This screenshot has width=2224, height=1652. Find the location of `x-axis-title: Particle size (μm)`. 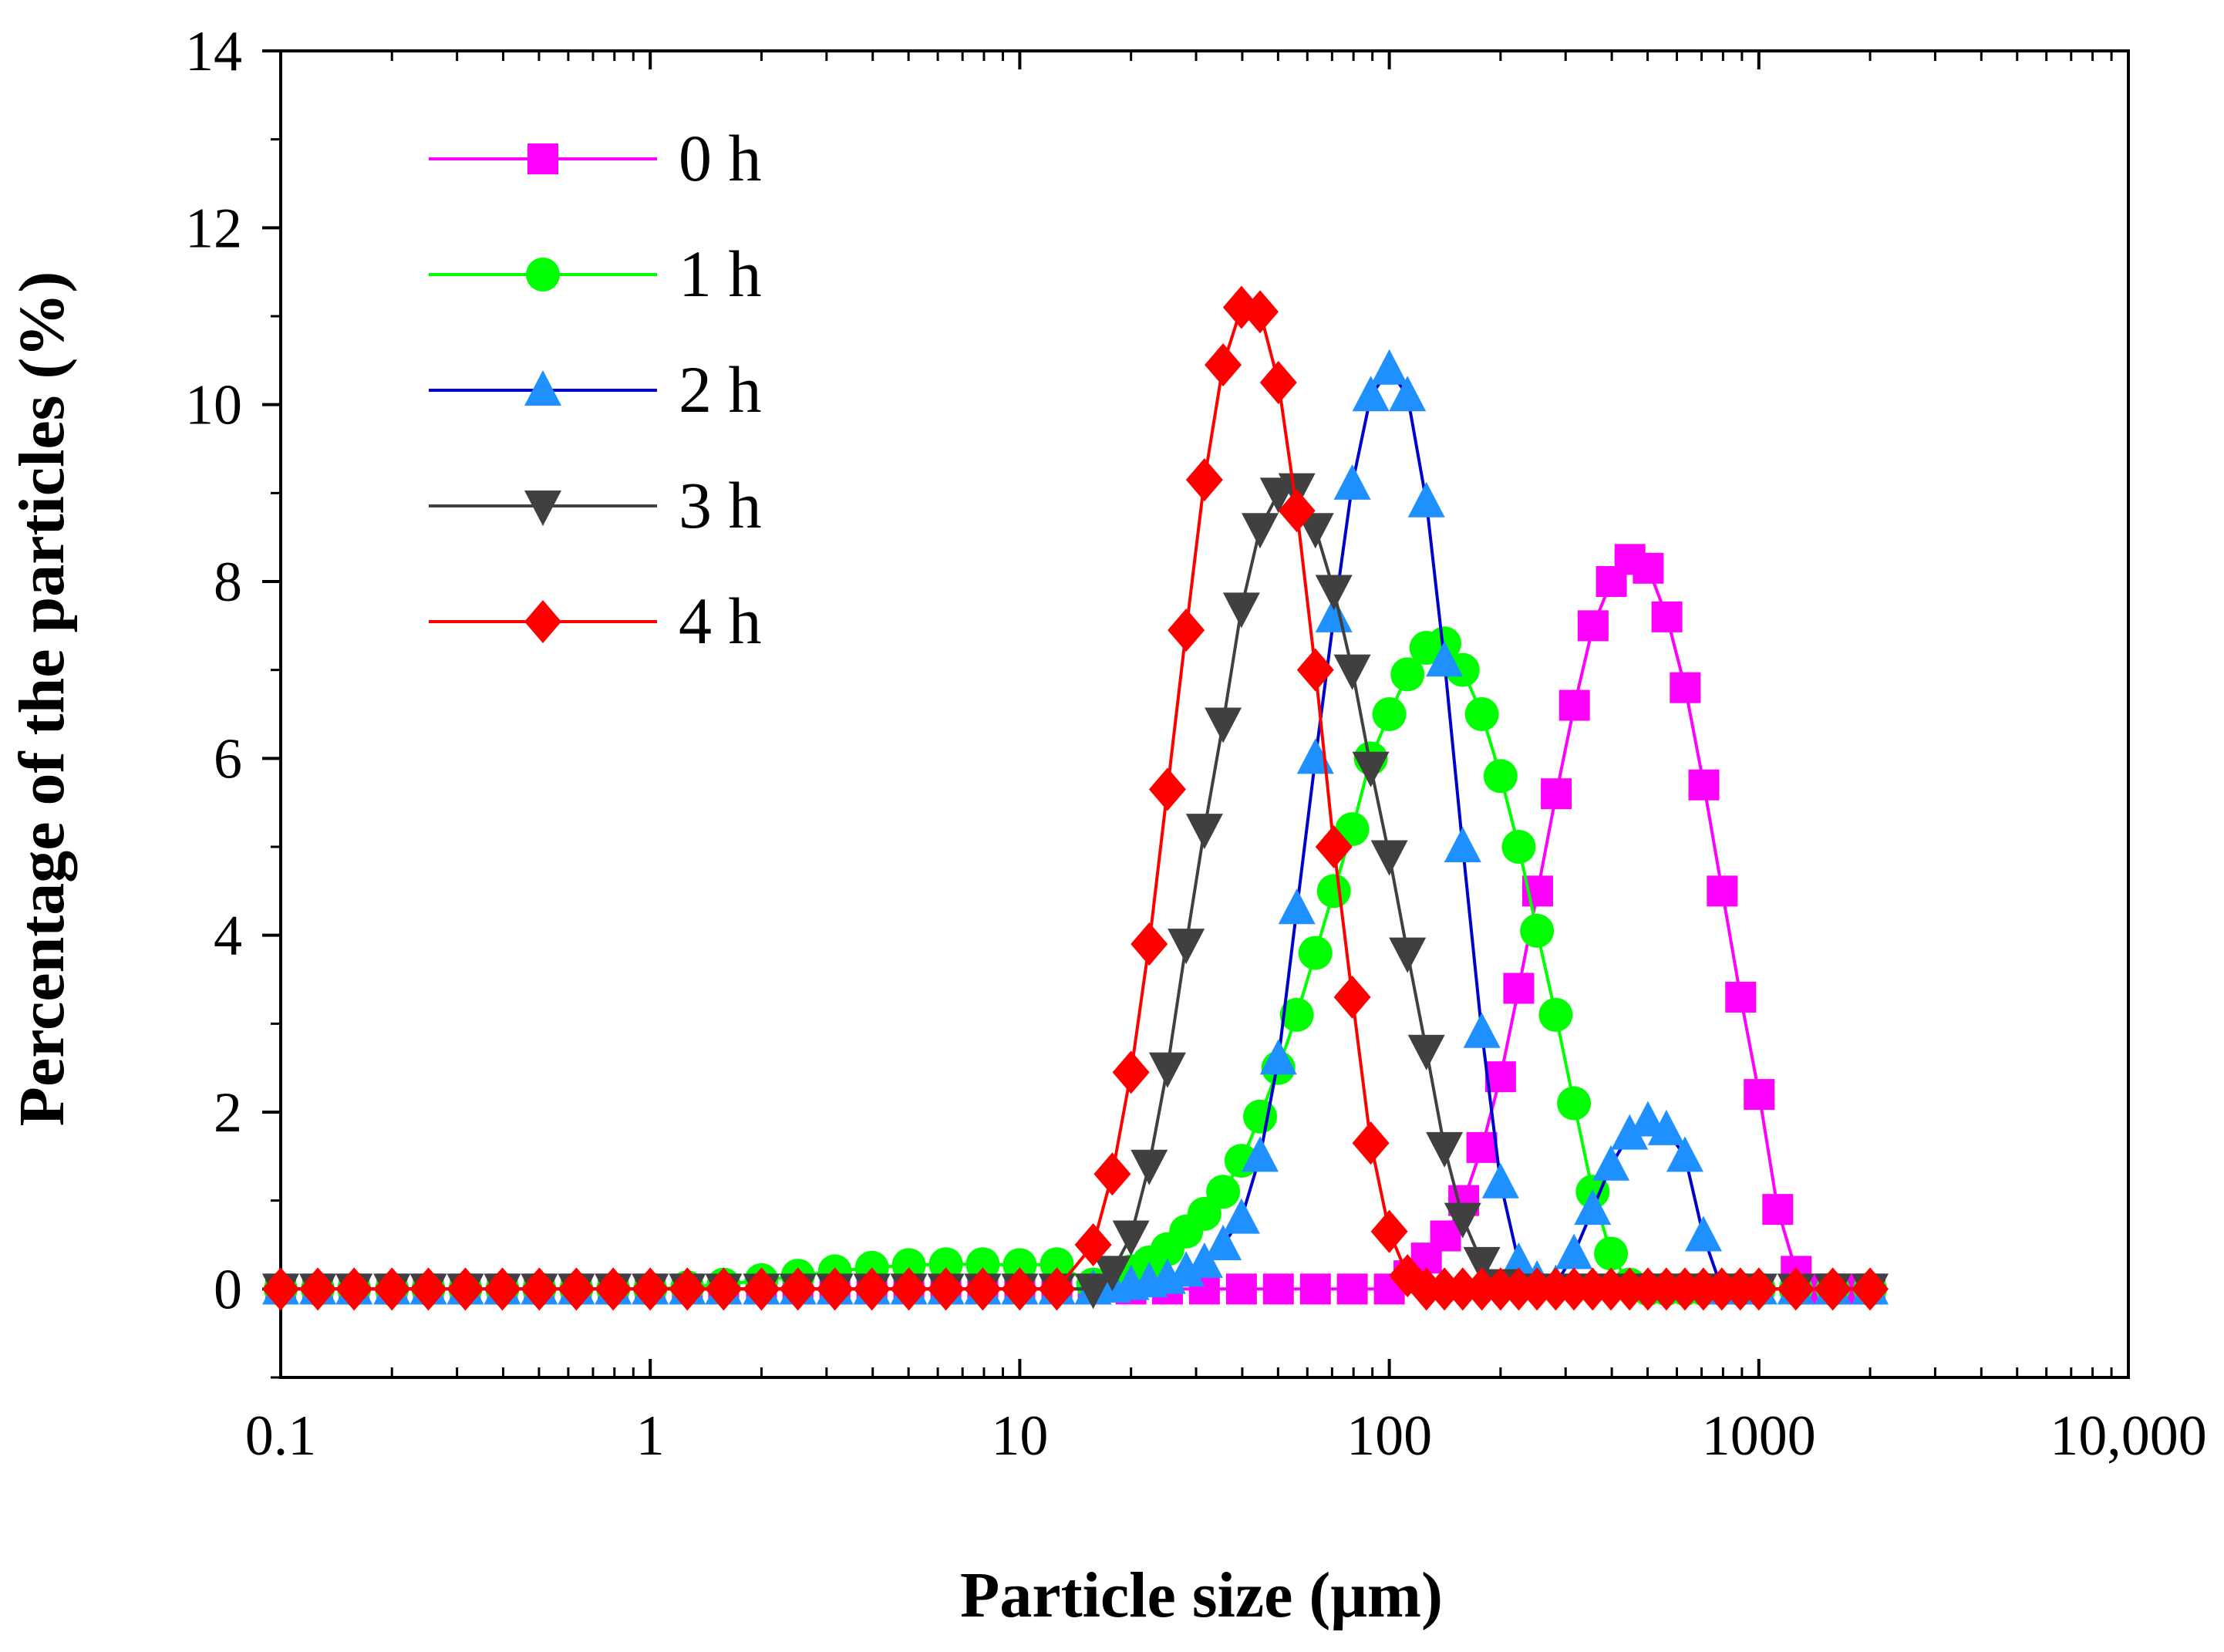

x-axis-title: Particle size (μm) is located at coordinates (1201, 1595).